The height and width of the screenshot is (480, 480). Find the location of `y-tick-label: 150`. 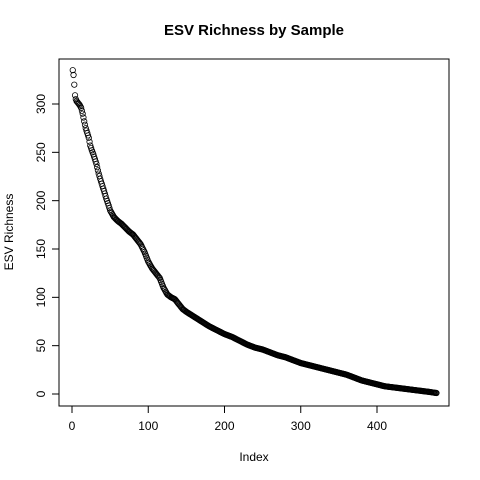

y-tick-label: 150 is located at coordinates (41, 249).